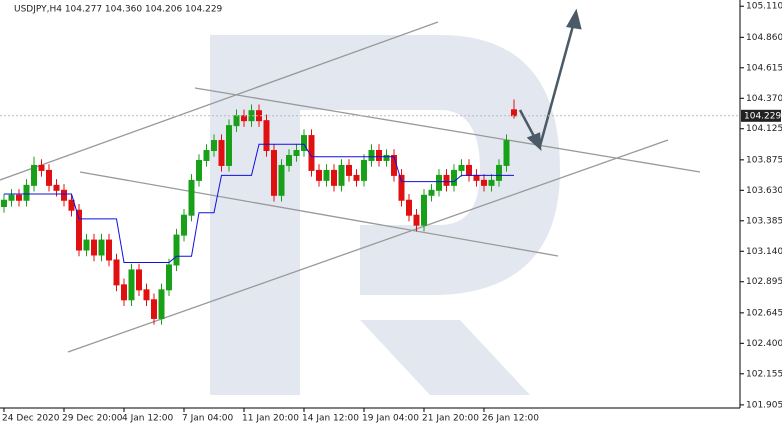  What do you see at coordinates (92, 419) in the screenshot?
I see `x-tick-label: 29 Dec 20:00` at bounding box center [92, 419].